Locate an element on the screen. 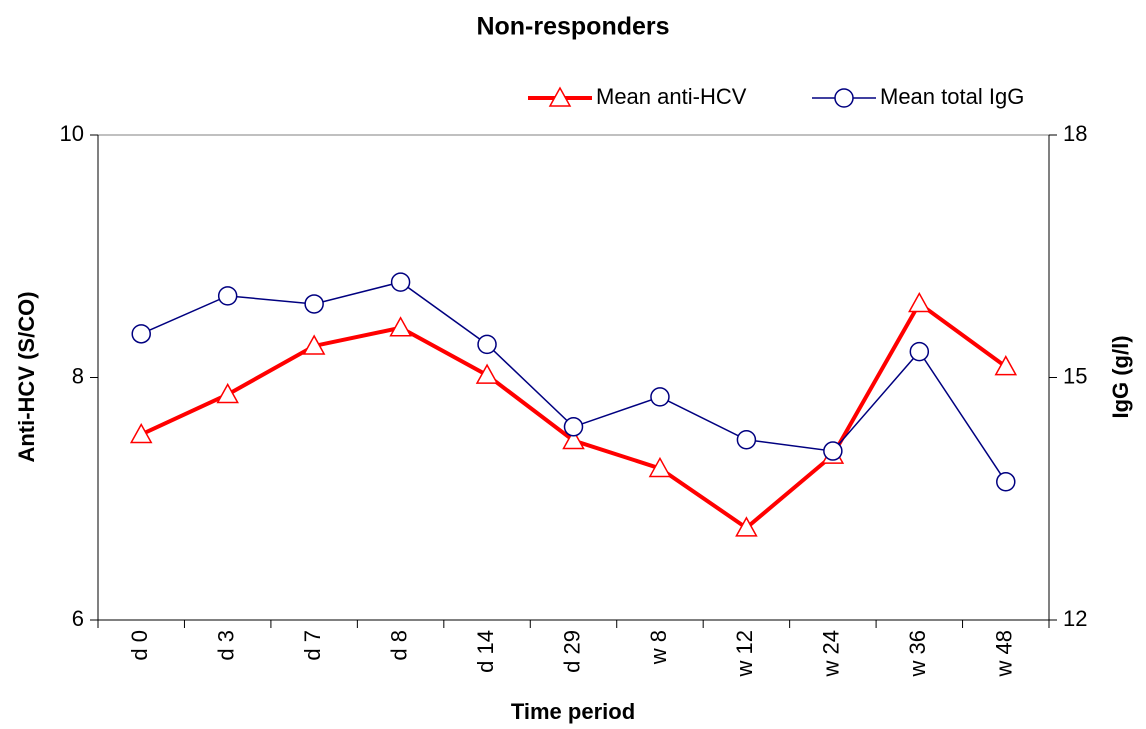  legend-label: Mean total IgG is located at coordinates (952, 96).